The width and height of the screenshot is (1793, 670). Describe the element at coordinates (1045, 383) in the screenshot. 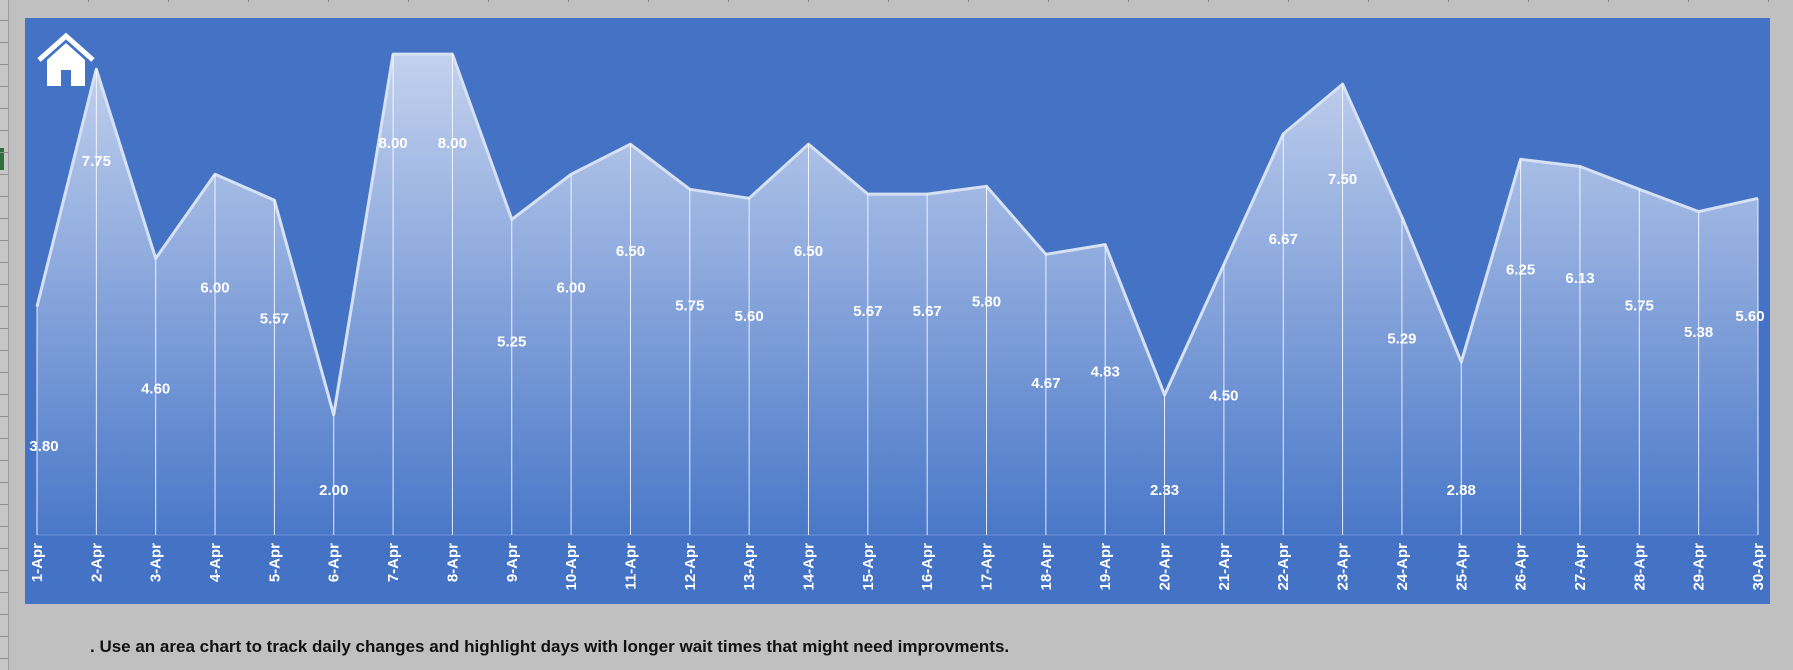

I see `data-label: 4.67` at that location.